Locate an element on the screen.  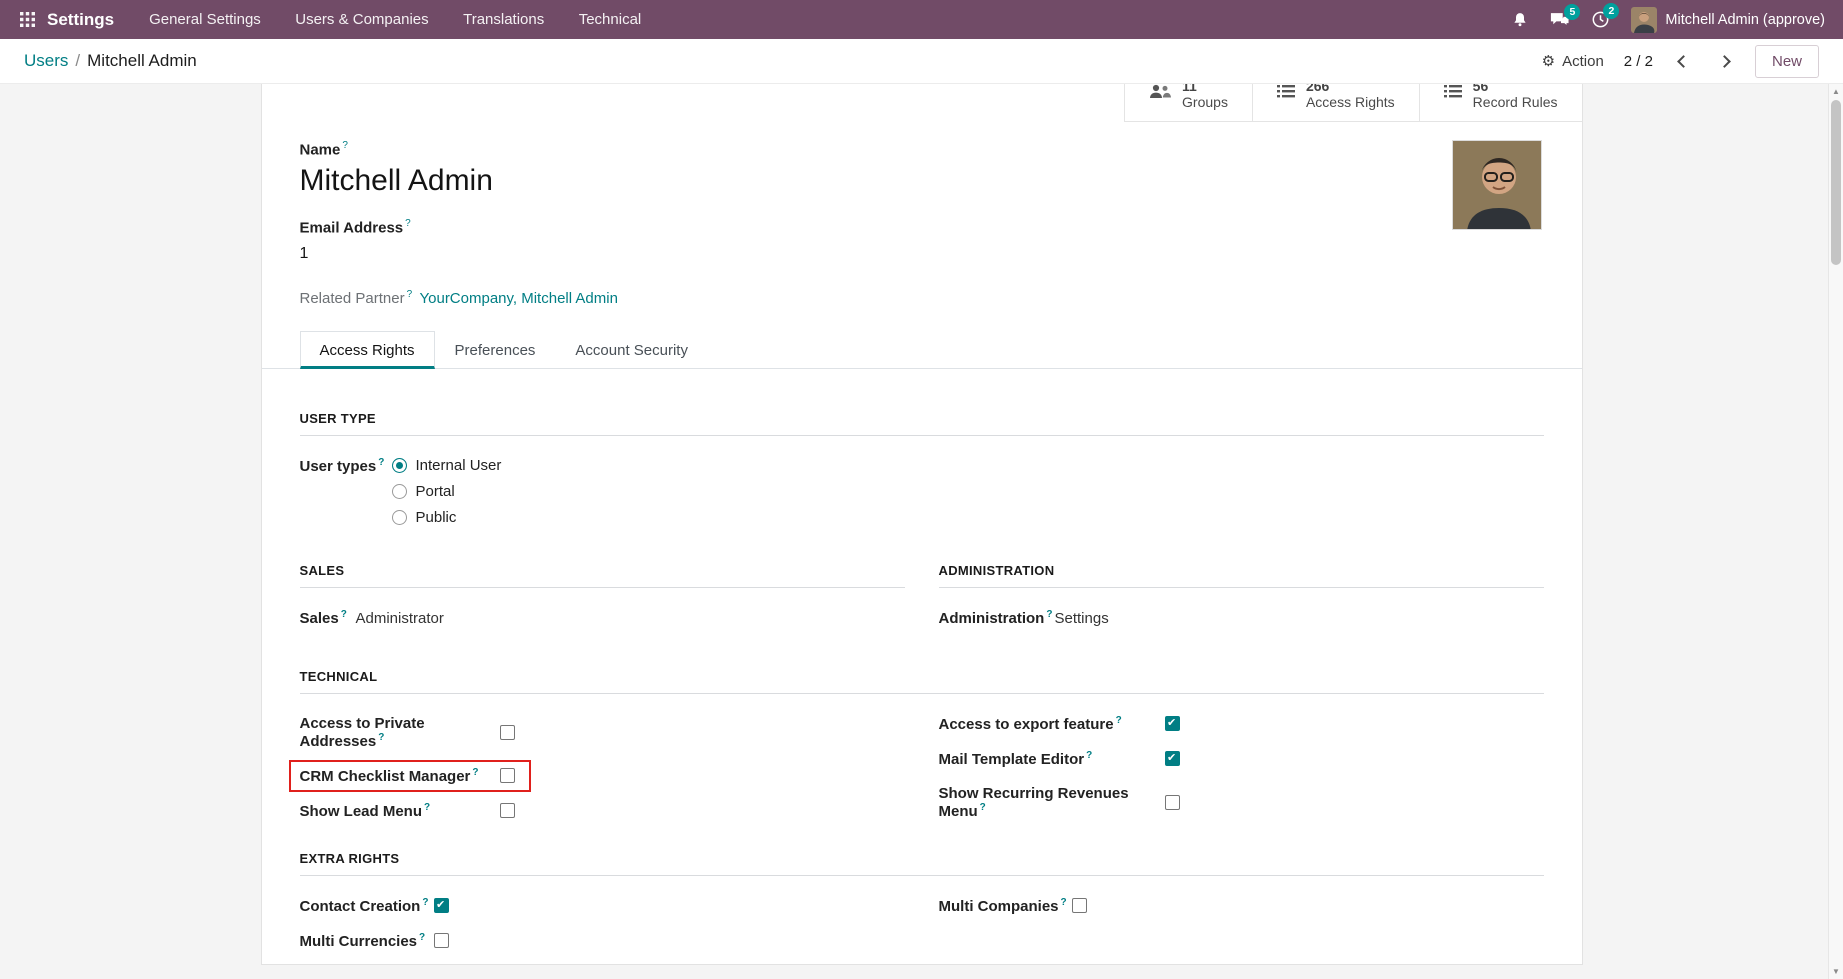
record-rules-label: Record Rules is located at coordinates (1515, 102).